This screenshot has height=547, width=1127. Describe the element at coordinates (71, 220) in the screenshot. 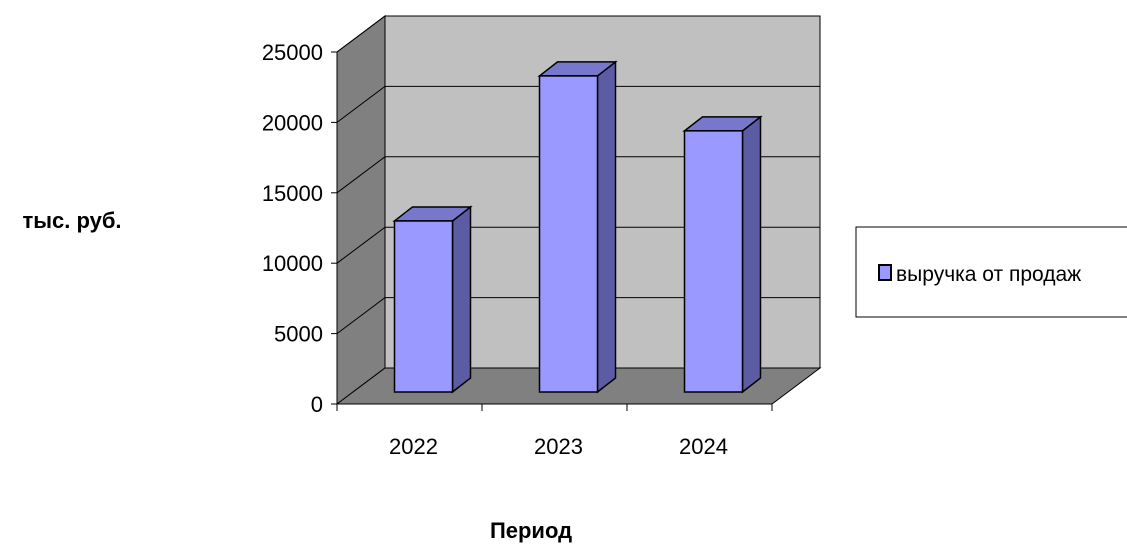

I see `y-axis-title: тыс. руб.` at that location.